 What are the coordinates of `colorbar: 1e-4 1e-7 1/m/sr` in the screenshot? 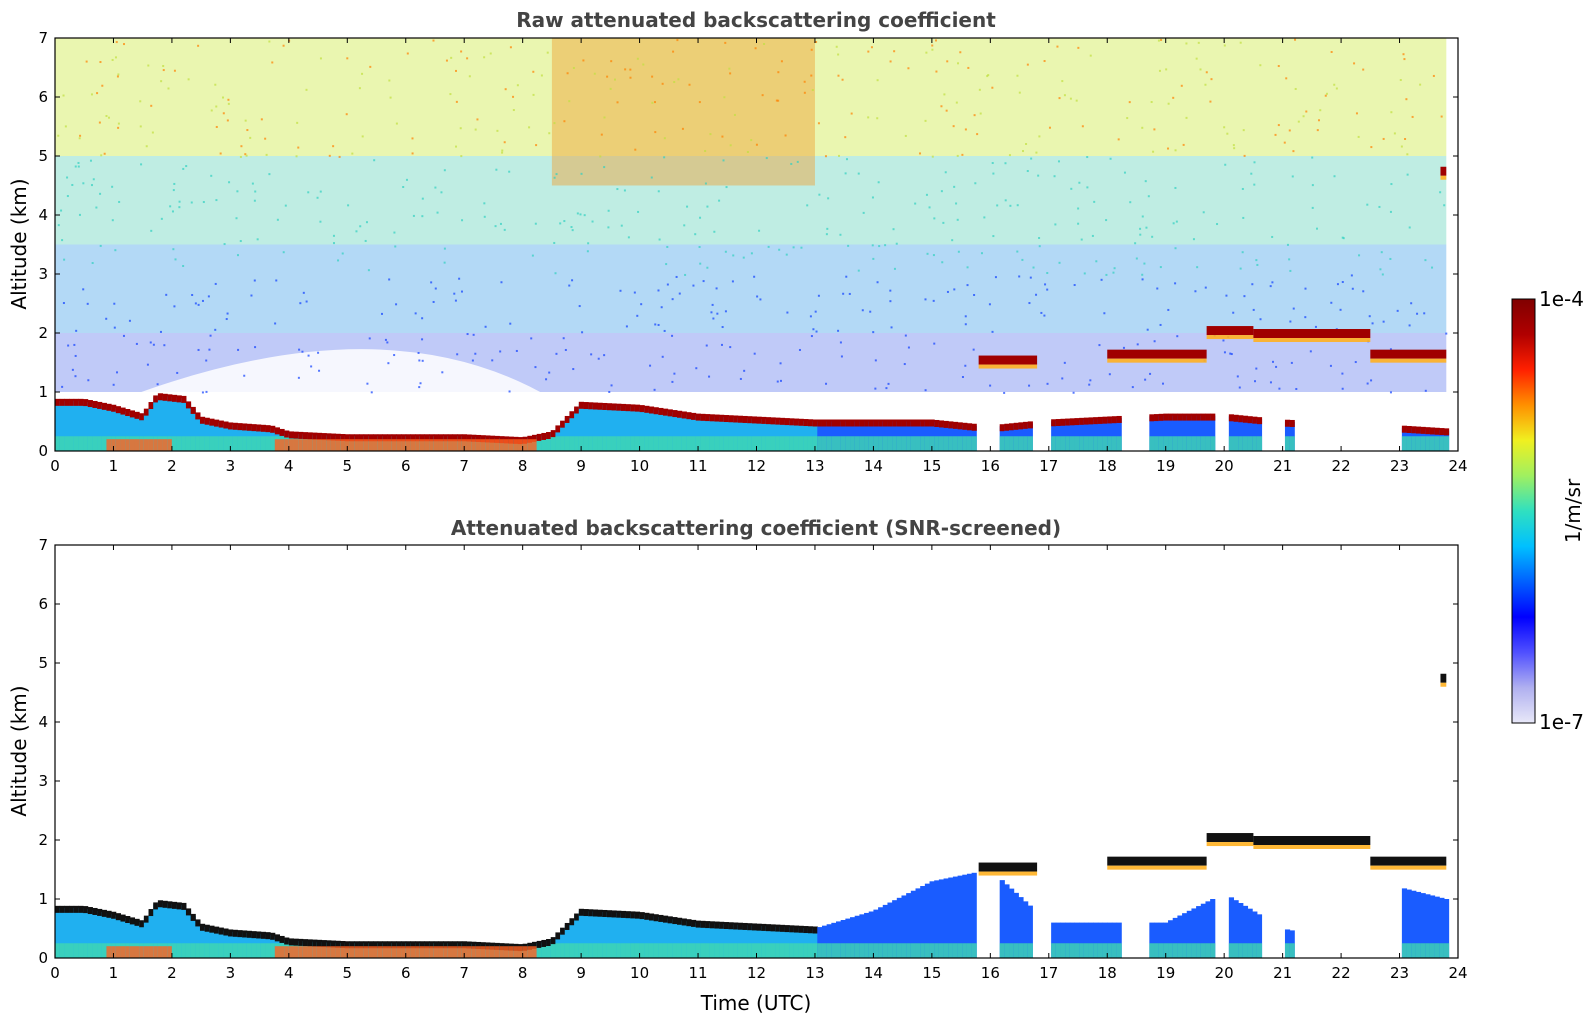 It's located at (1548, 510).